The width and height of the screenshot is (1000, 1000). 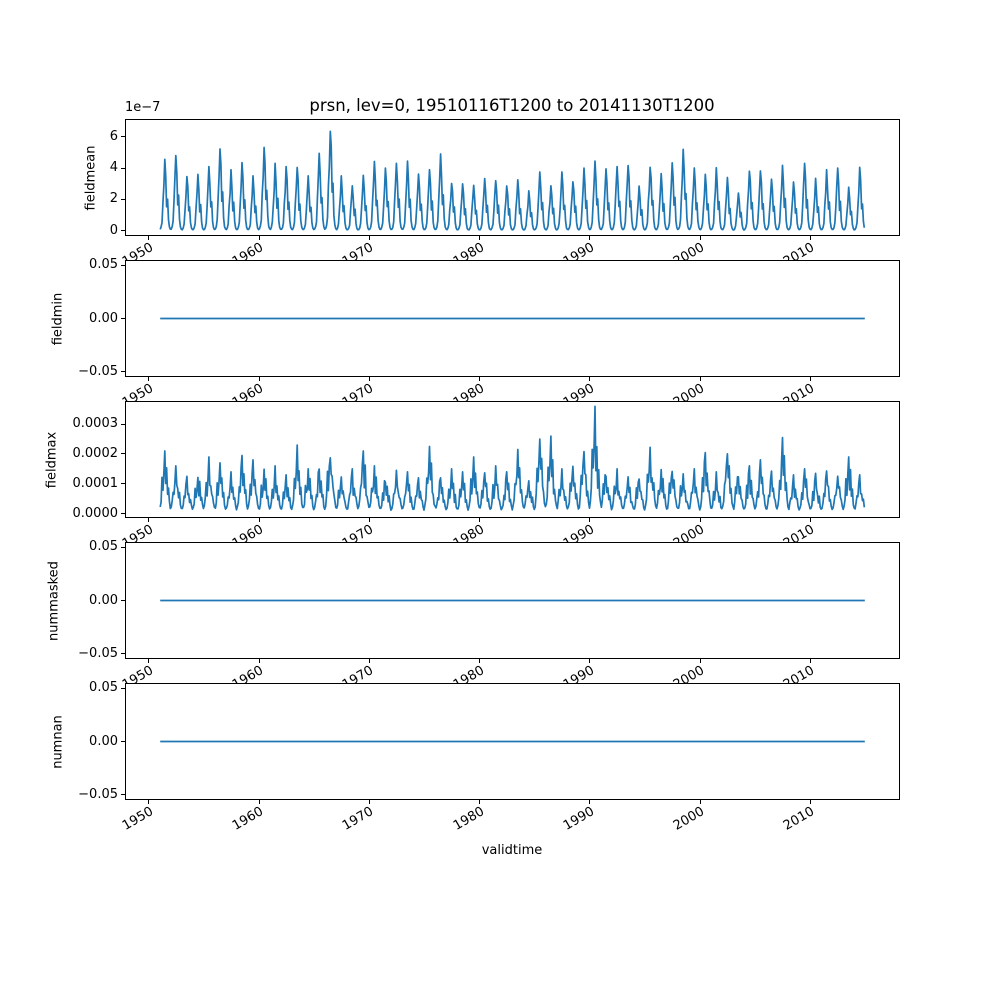 What do you see at coordinates (95, 483) in the screenshot?
I see `y-tick-label: 0.0001` at bounding box center [95, 483].